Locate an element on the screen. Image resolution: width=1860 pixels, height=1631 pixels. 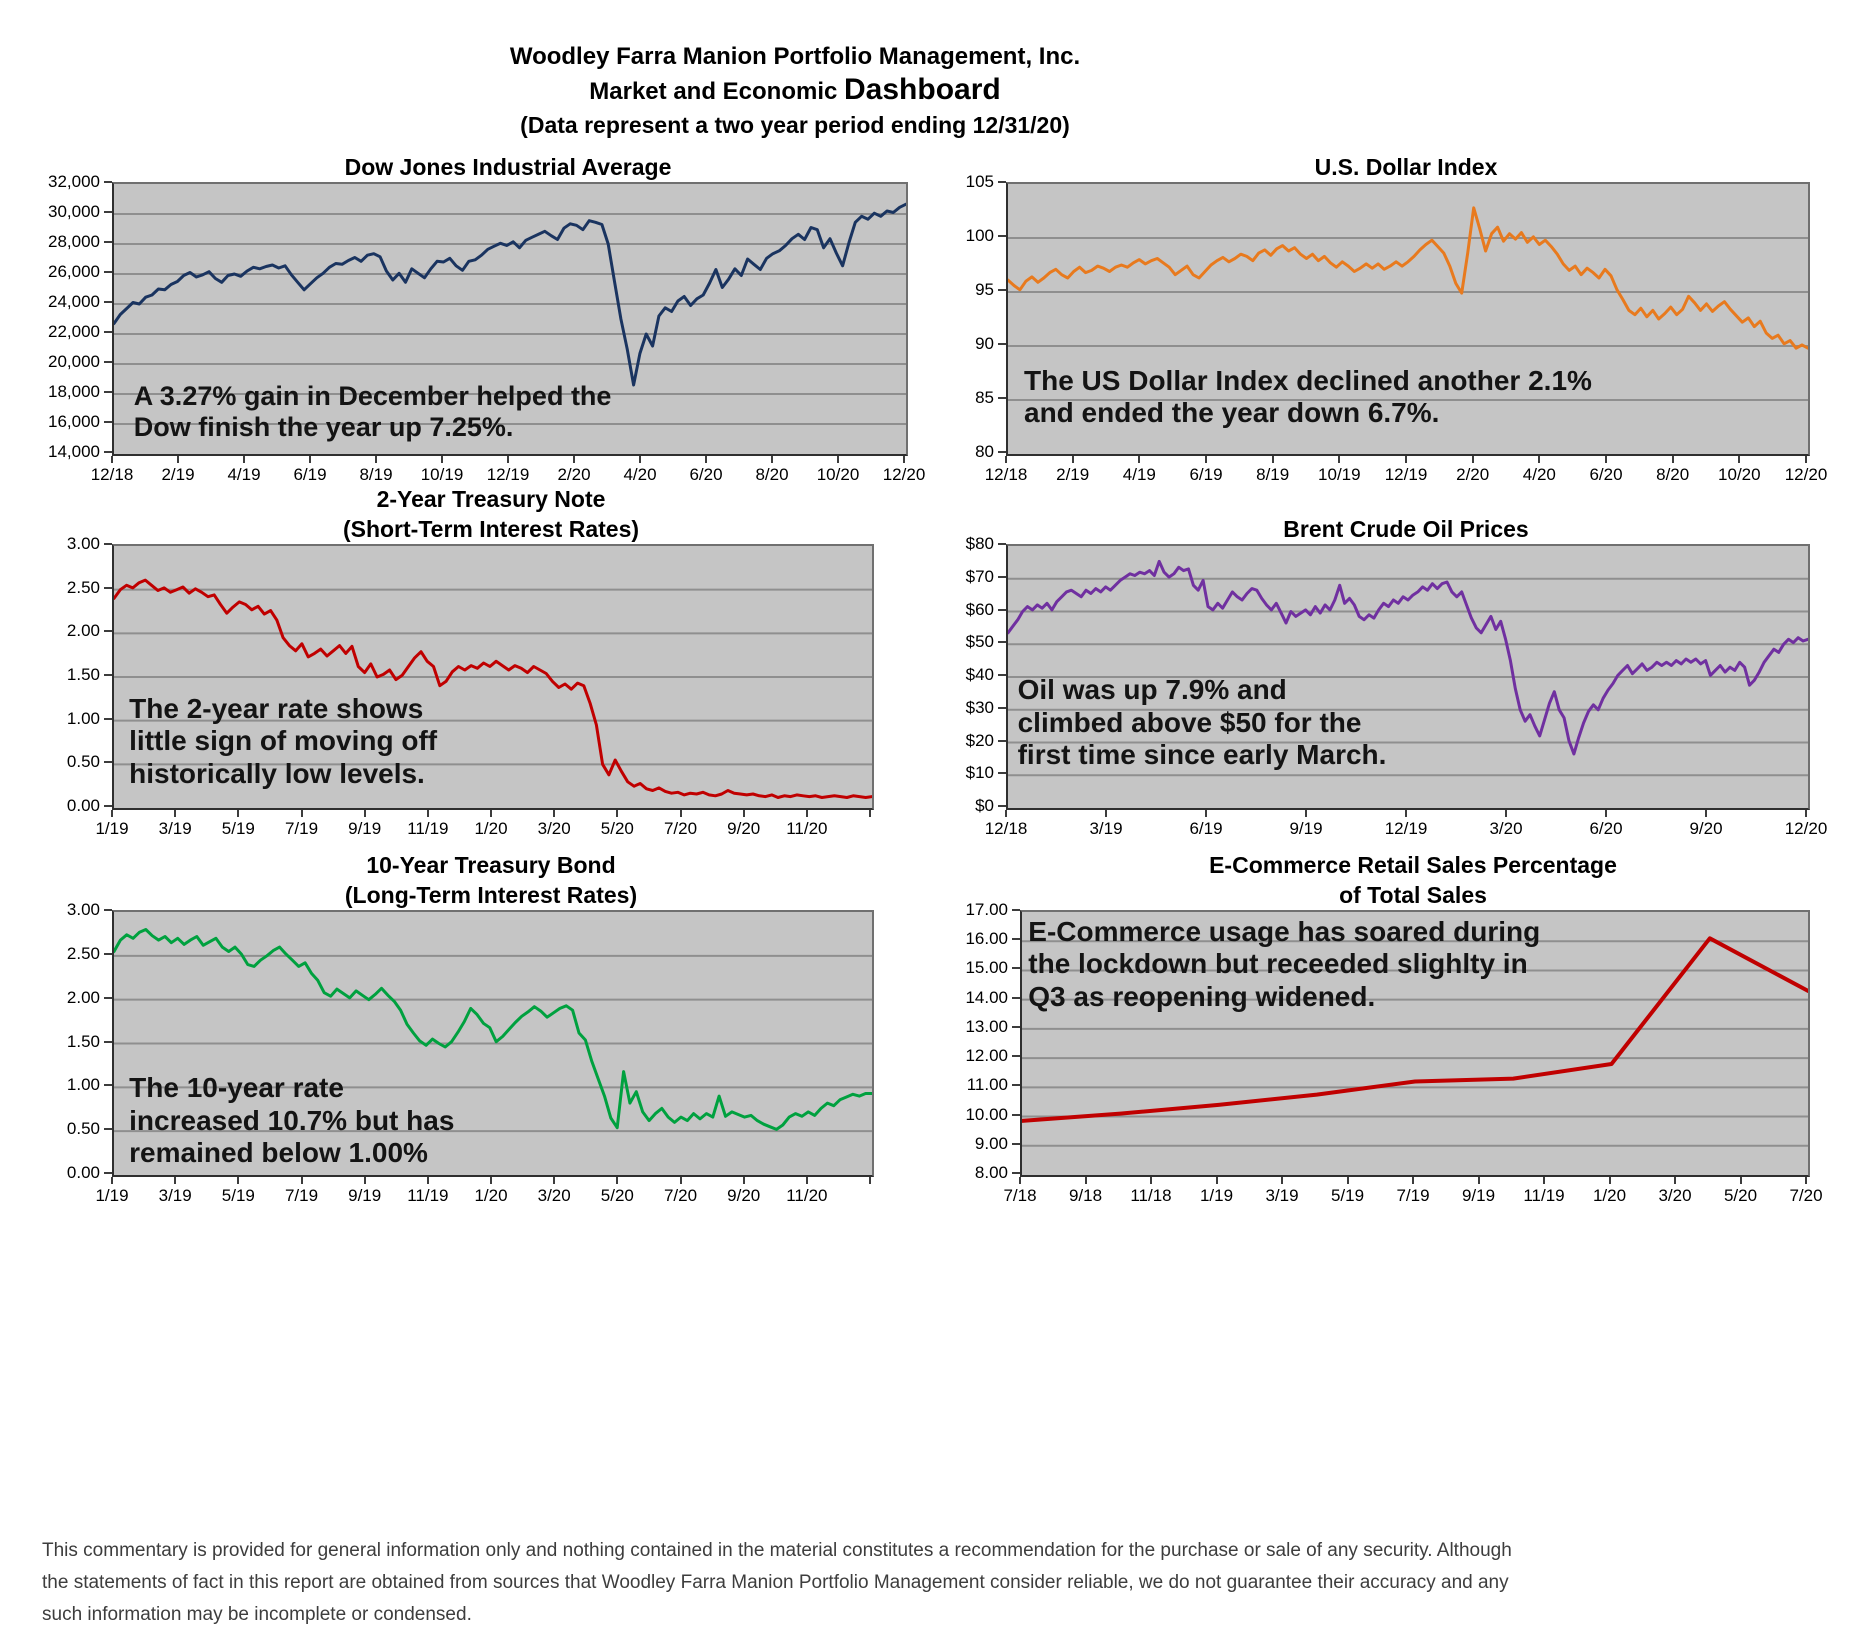
x-axis-label: 12/20 is located at coordinates (1806, 828).